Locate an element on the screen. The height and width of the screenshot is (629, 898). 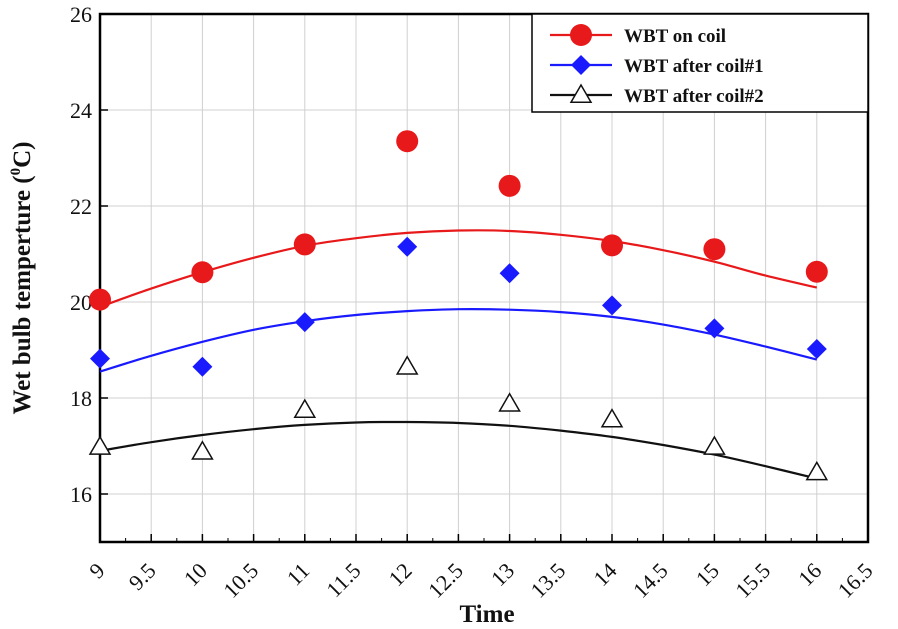
x-tick-label: 14.5 is located at coordinates (650, 580).